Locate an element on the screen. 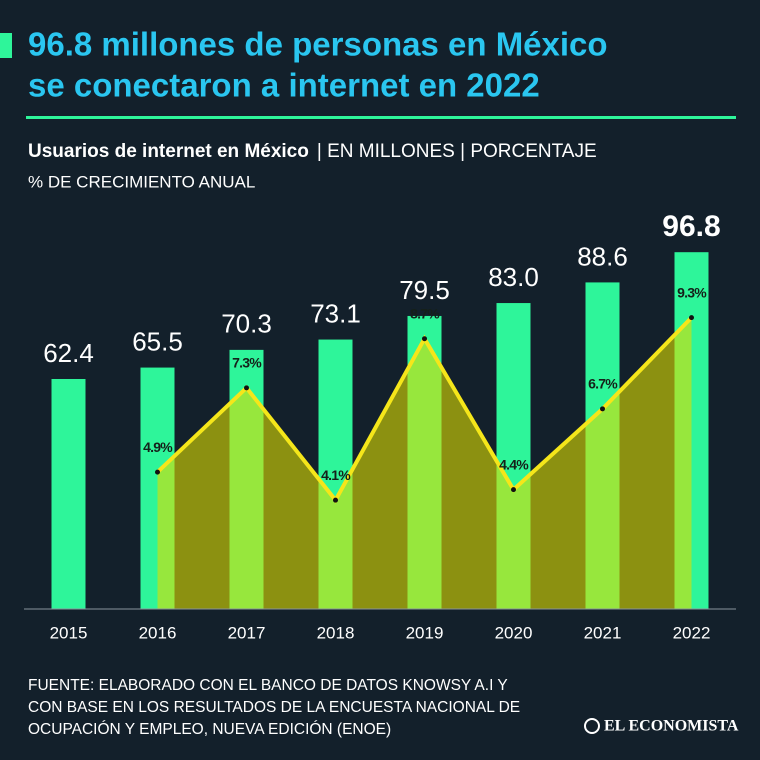  value-label: 83.0 is located at coordinates (513, 277).